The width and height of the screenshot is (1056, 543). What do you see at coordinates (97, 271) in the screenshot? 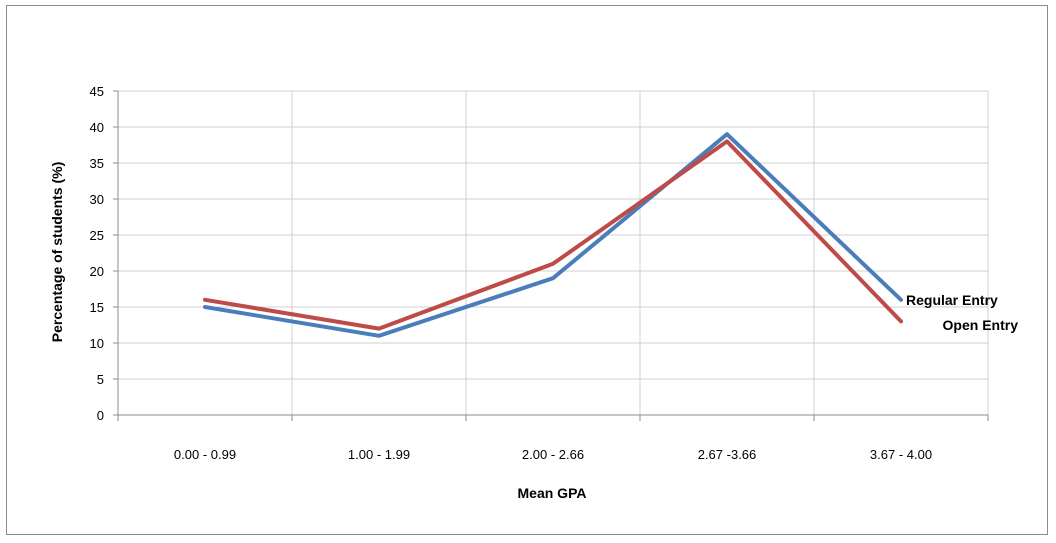
I see `y-tick-label: 20` at bounding box center [97, 271].